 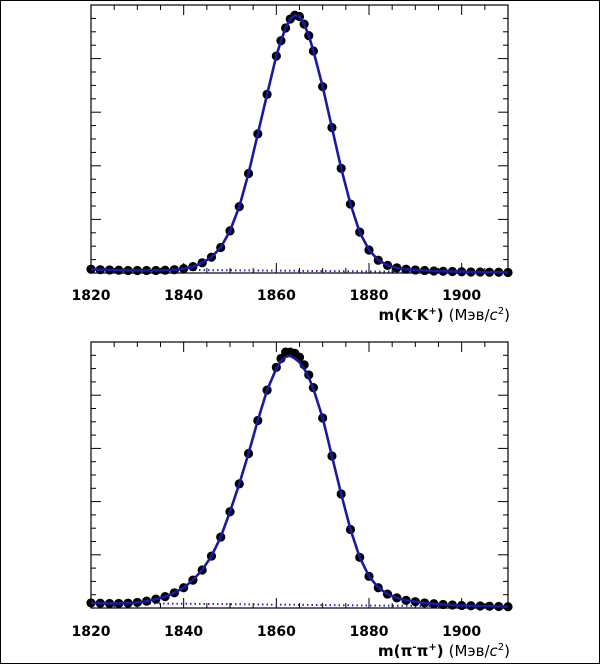 I want to click on x-axis-title-top: m(K-K+) (Мэв/c2), so click(x=444, y=315).